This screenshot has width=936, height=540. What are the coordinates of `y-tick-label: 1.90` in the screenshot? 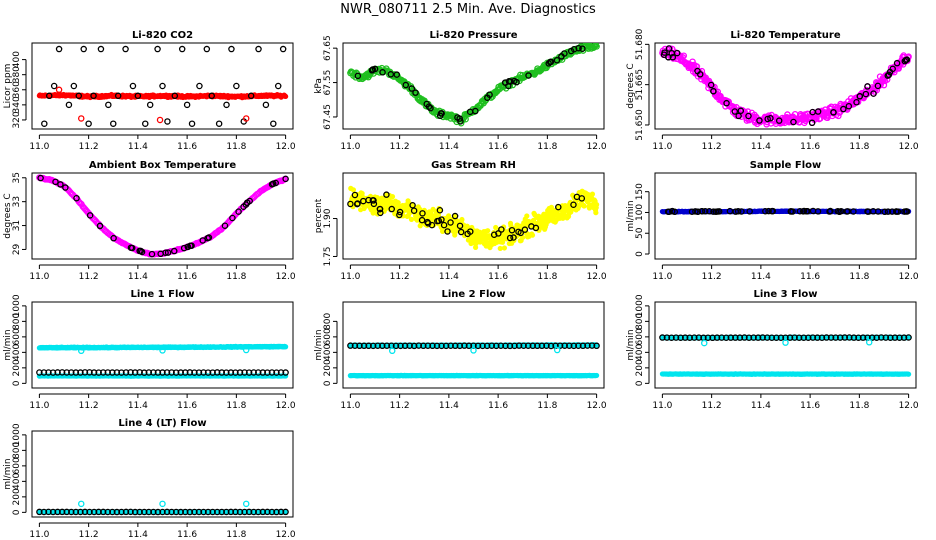 It's located at (328, 218).